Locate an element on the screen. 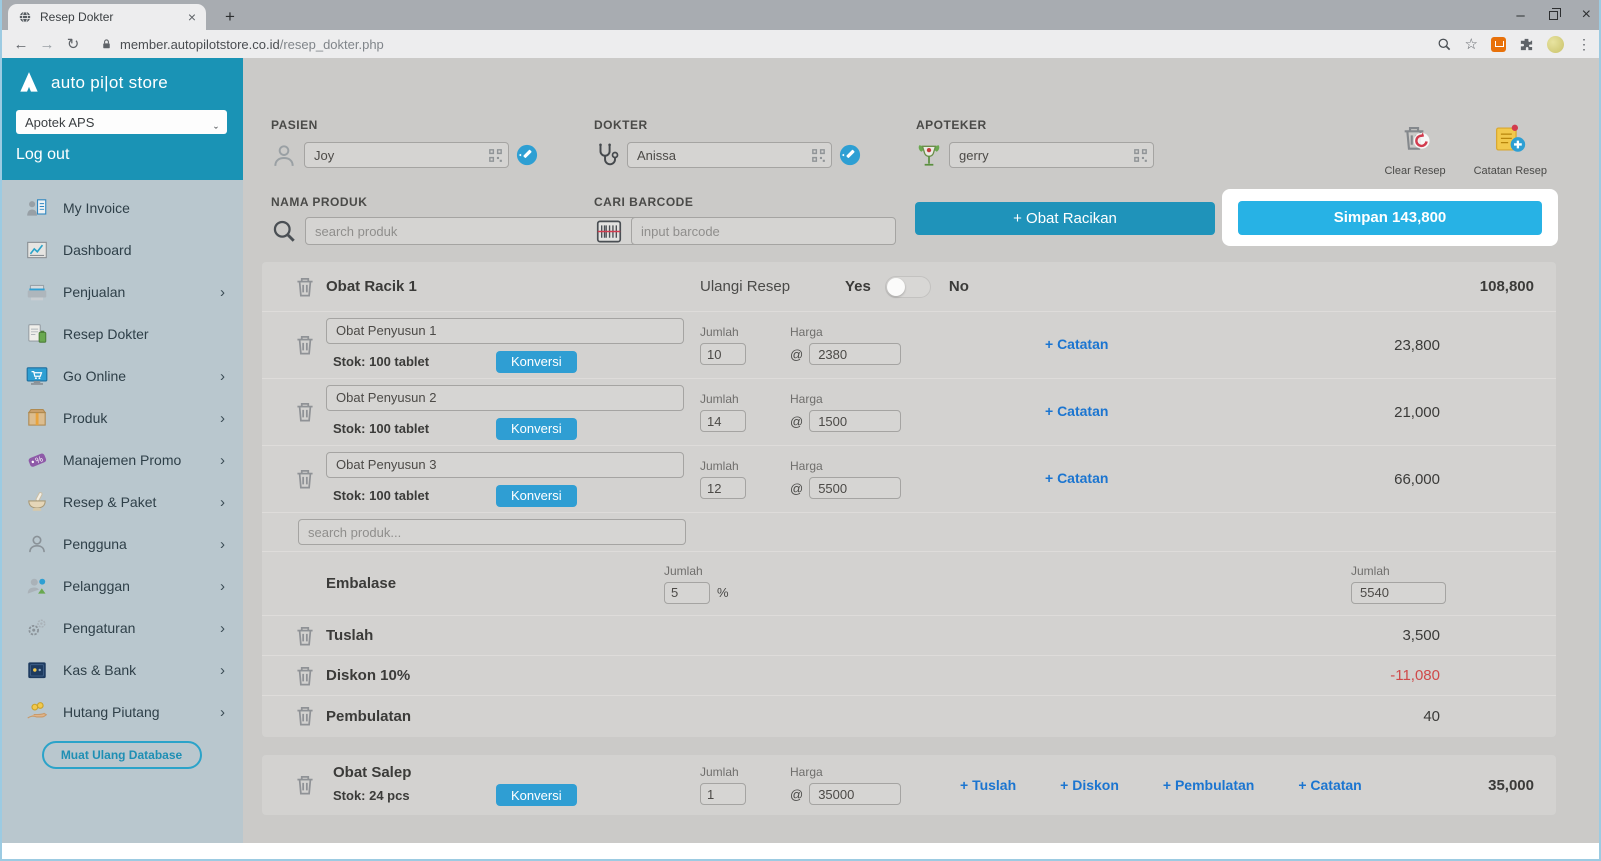  simpan-button: Simpan 143,800 is located at coordinates (1390, 217).